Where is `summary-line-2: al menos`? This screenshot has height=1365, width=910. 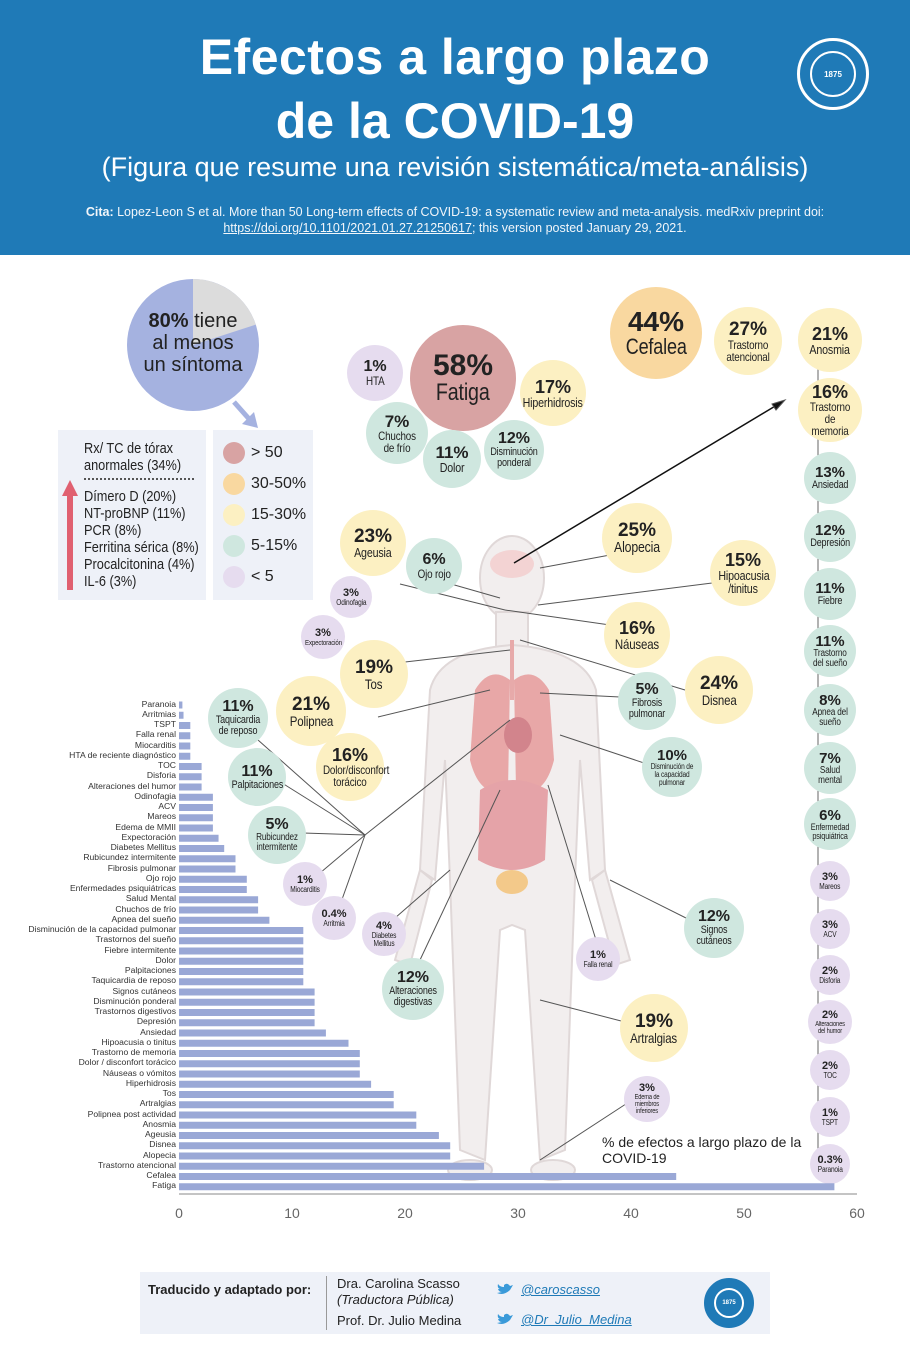 summary-line-2: al menos is located at coordinates (193, 343).